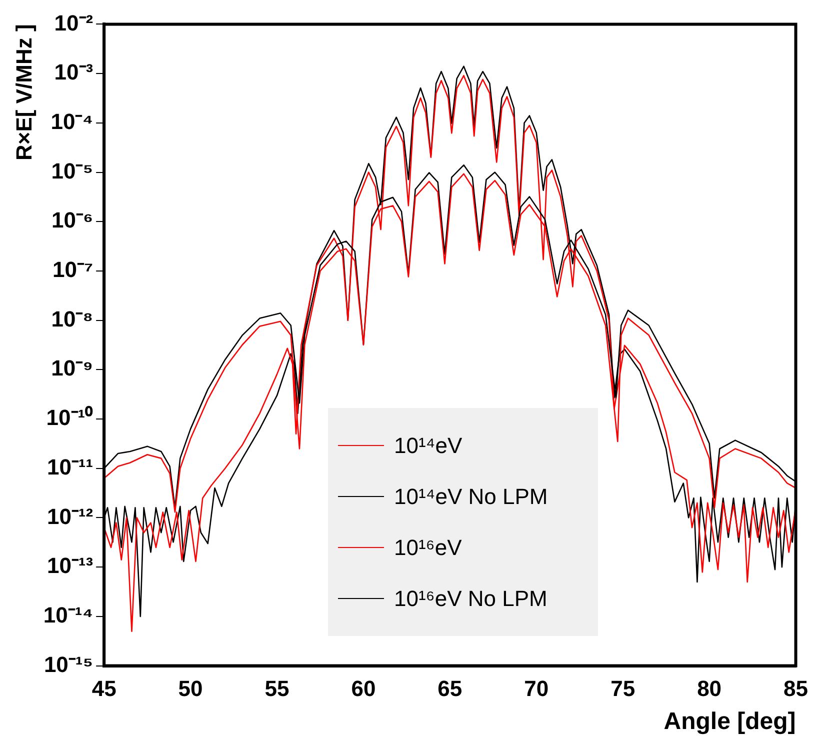 The image size is (819, 749). Describe the element at coordinates (70, 467) in the screenshot. I see `y-tick-label: 10⁻¹¹` at that location.